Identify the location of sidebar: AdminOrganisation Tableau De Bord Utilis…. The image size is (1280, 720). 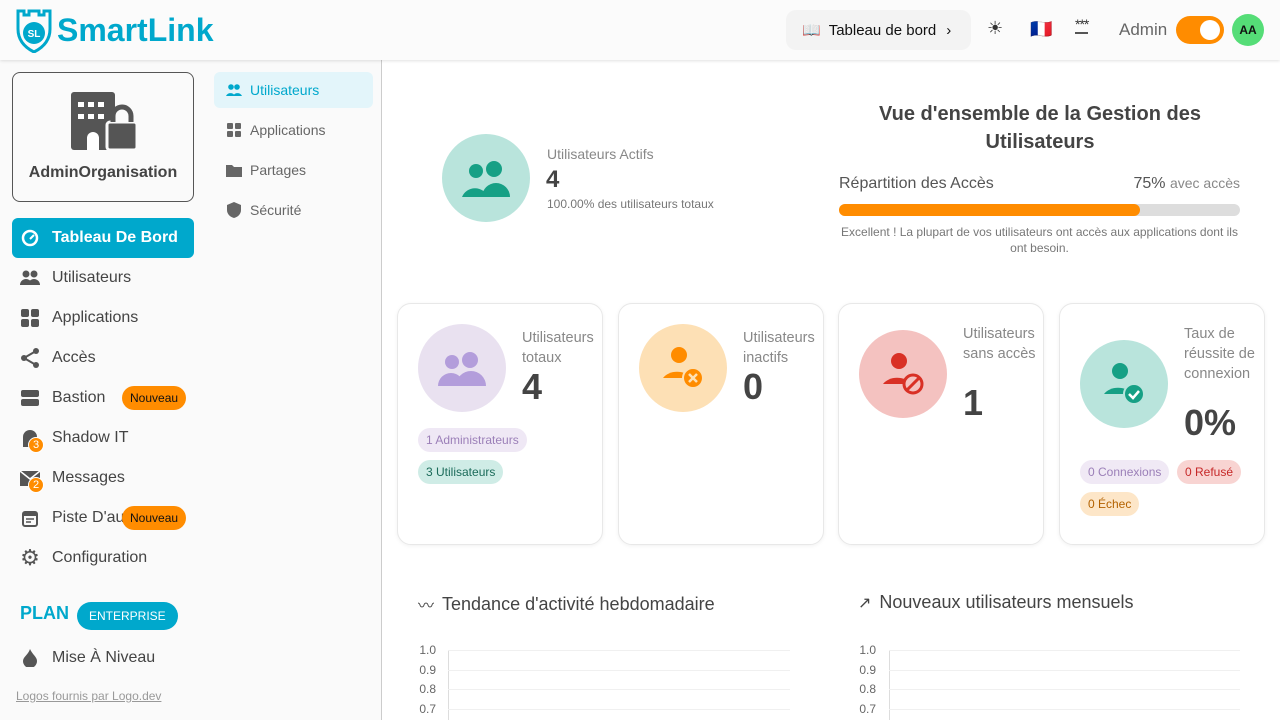
(103, 390).